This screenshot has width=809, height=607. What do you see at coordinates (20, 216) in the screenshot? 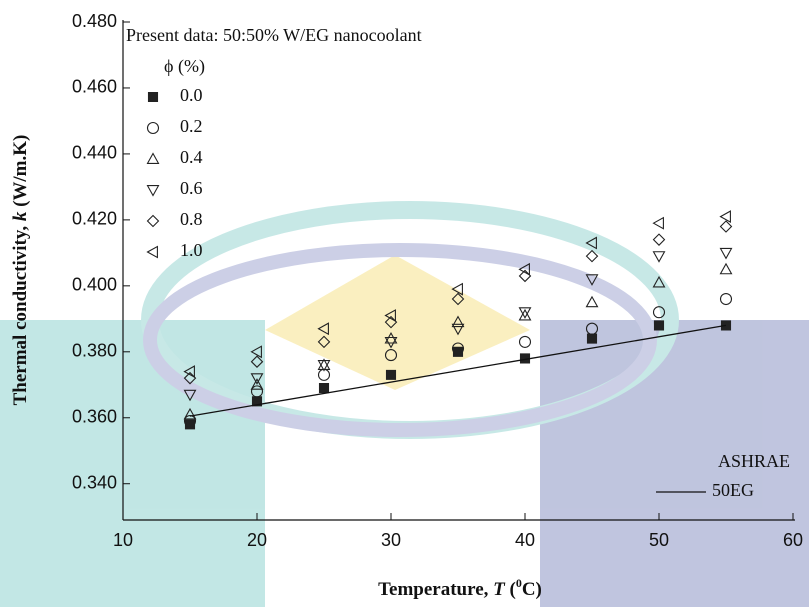
I see `y-title-var: k` at bounding box center [20, 216].